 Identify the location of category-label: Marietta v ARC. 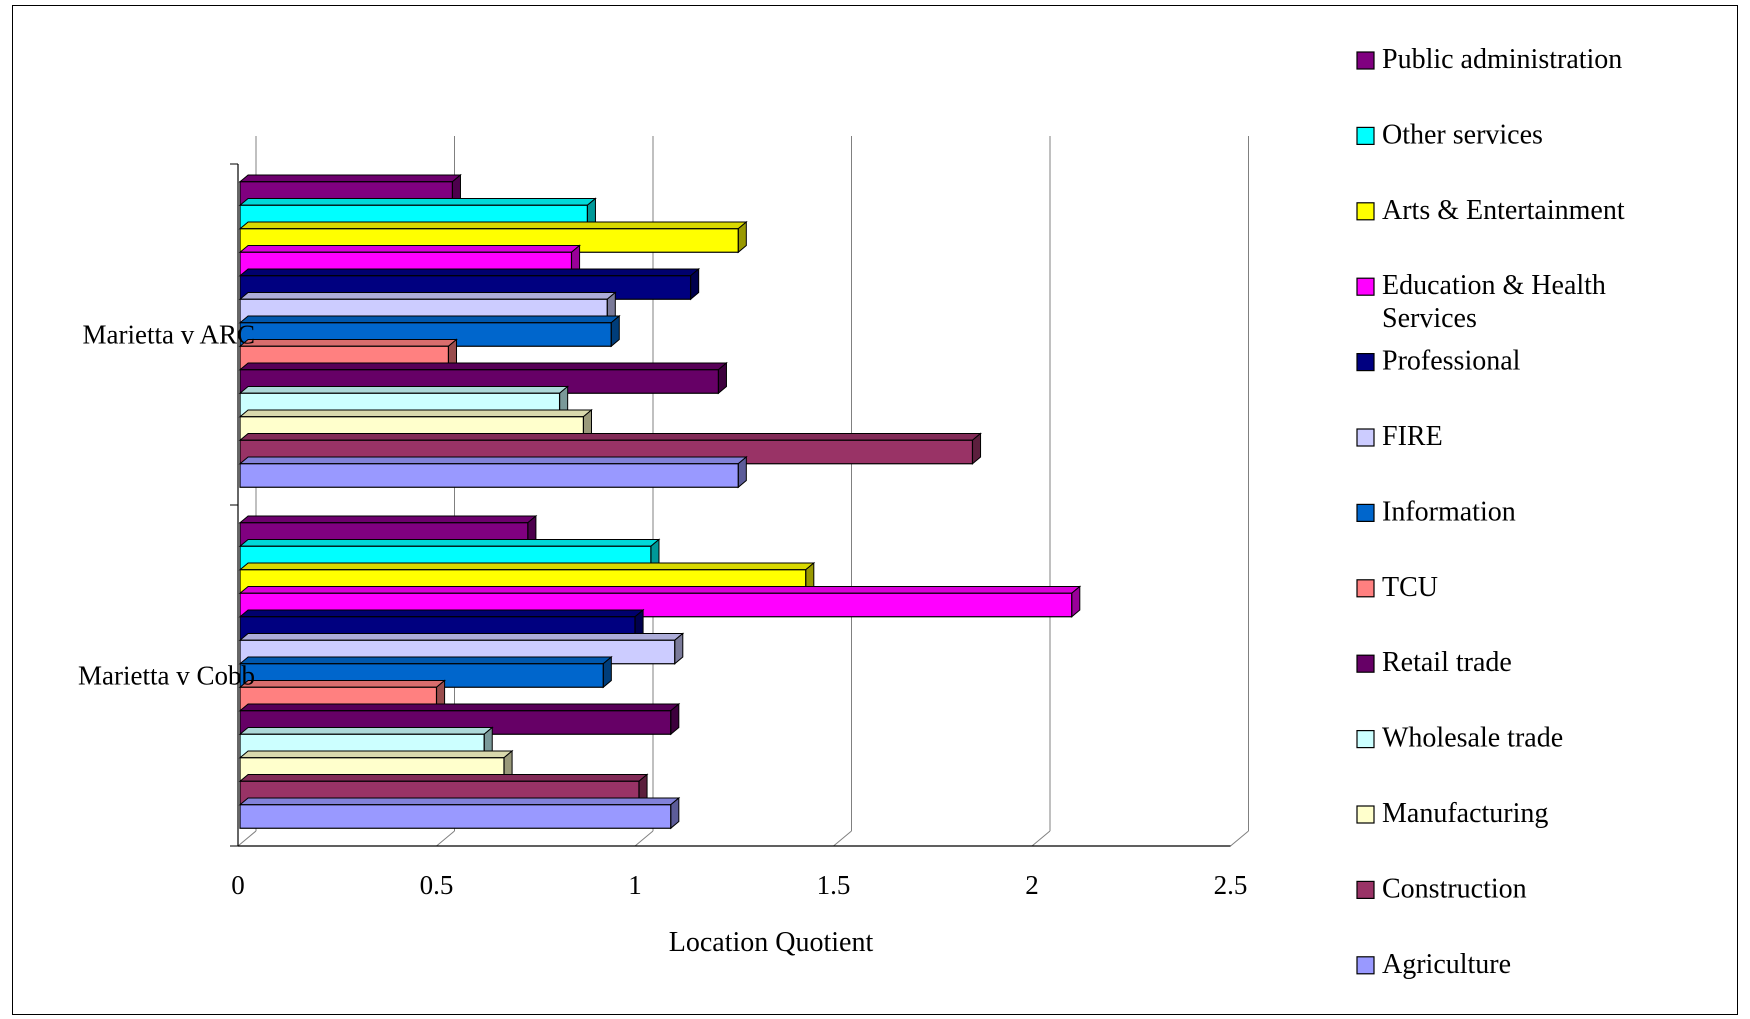
(169, 335).